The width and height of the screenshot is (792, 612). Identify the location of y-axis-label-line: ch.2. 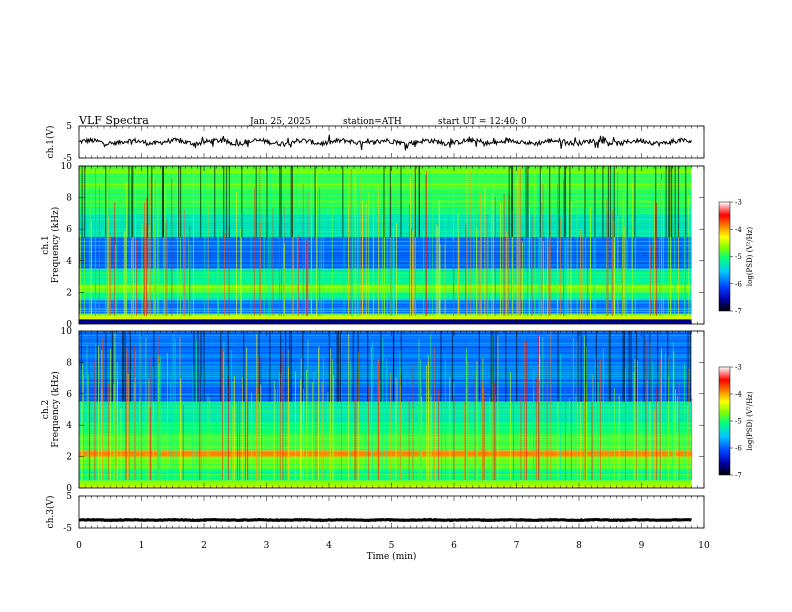
(46, 409).